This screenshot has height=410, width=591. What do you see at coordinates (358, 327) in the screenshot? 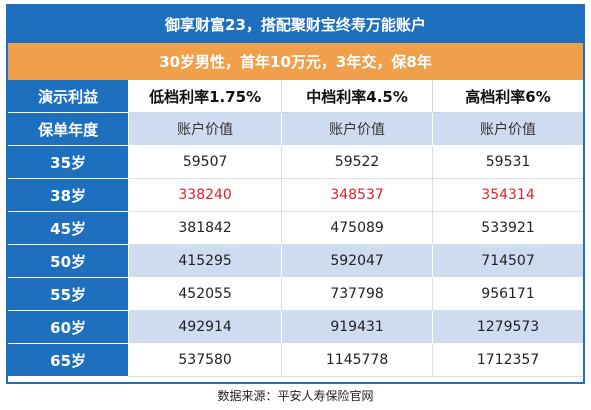
I see `table-cell: 919431` at bounding box center [358, 327].